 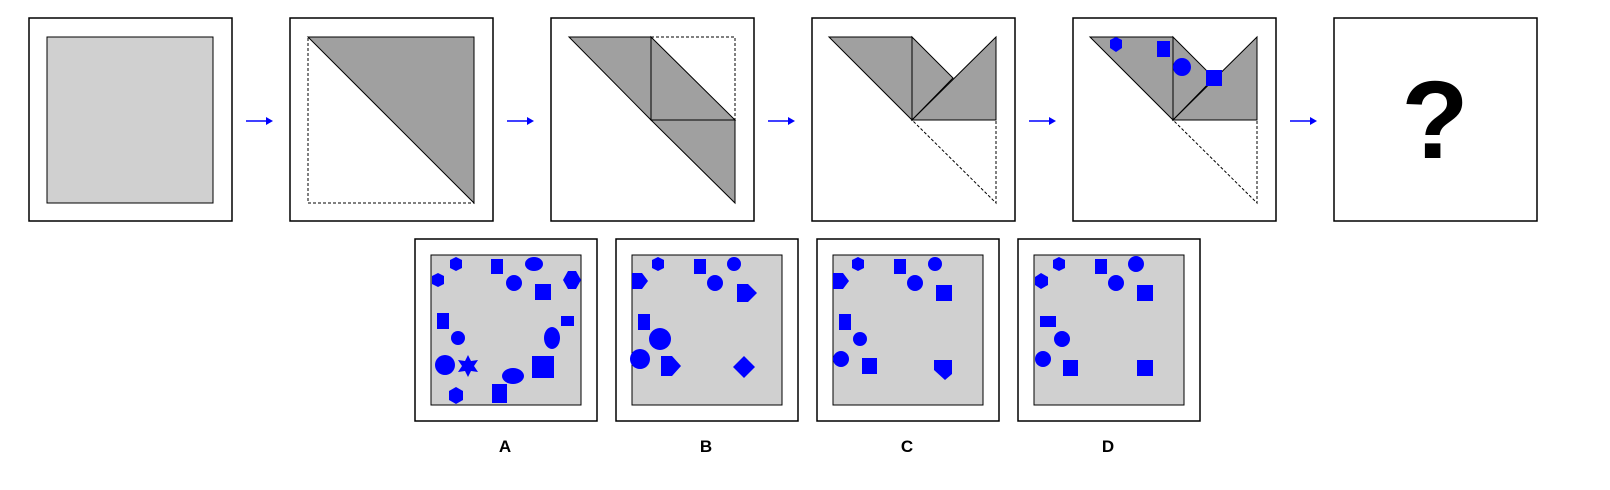 I want to click on step-4-panel, so click(x=913, y=119).